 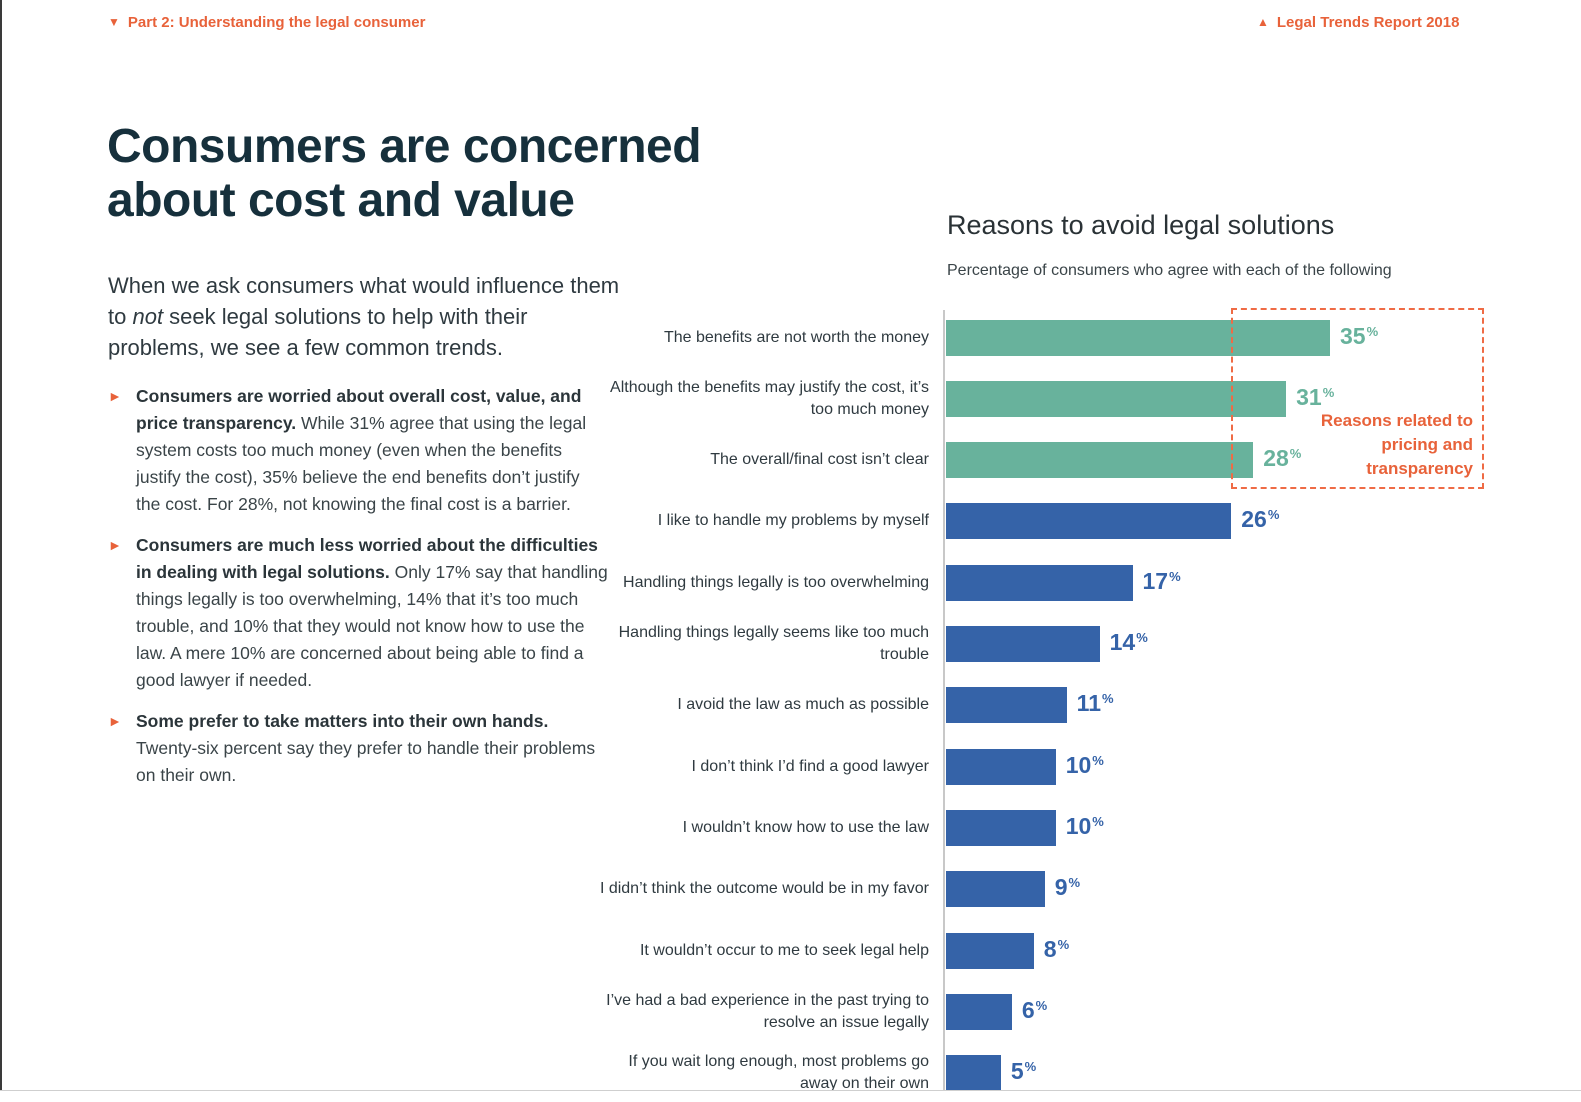 What do you see at coordinates (1095, 703) in the screenshot?
I see `chart-value-label: 11%` at bounding box center [1095, 703].